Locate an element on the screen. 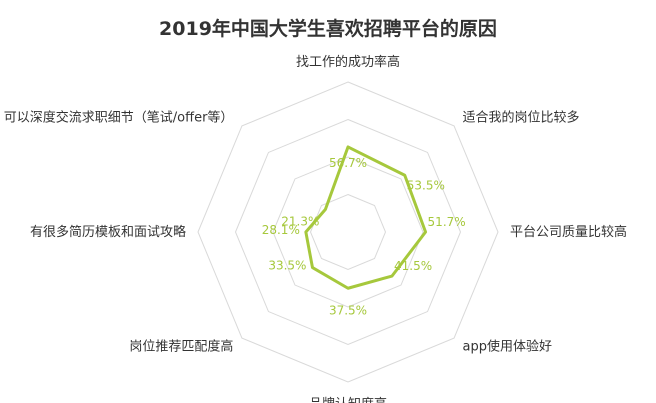 This screenshot has height=403, width=656. value-label: 33.5% is located at coordinates (287, 266).